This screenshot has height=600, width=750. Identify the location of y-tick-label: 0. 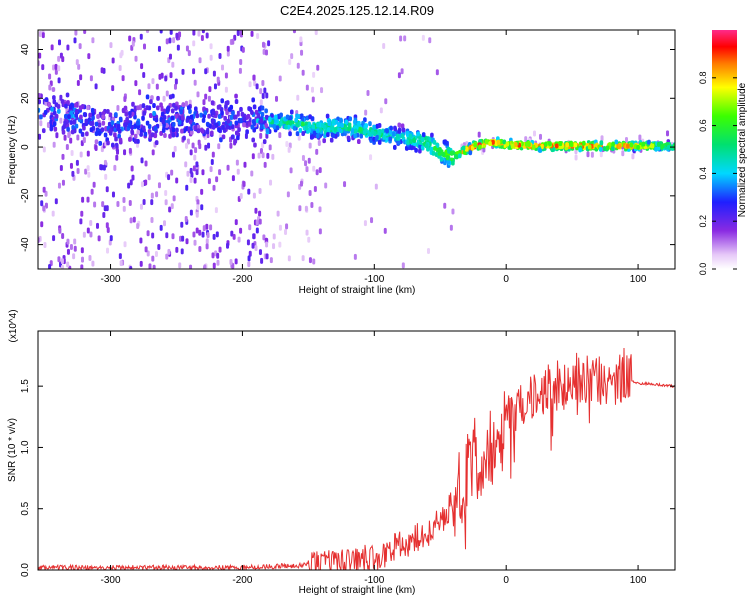
(25, 147).